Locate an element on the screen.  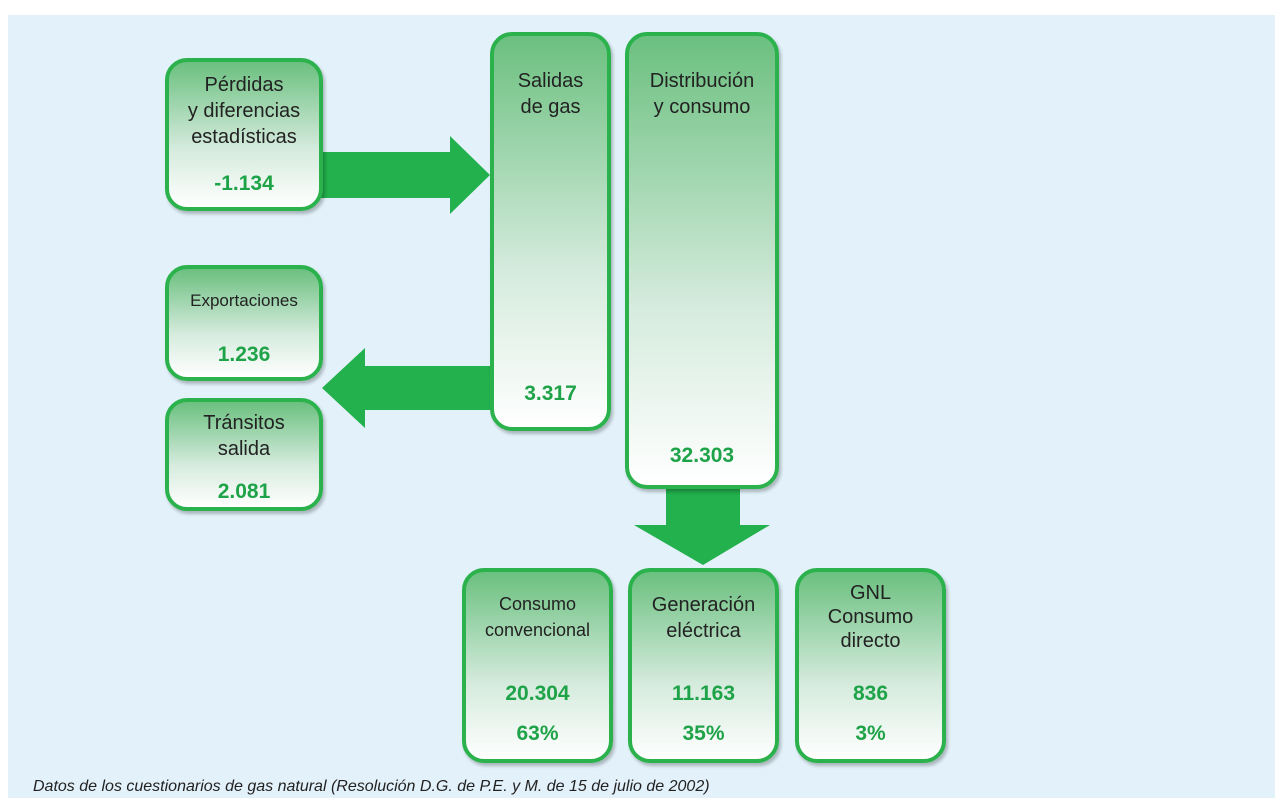
node: Salidas de gas 3.317 is located at coordinates (550, 231).